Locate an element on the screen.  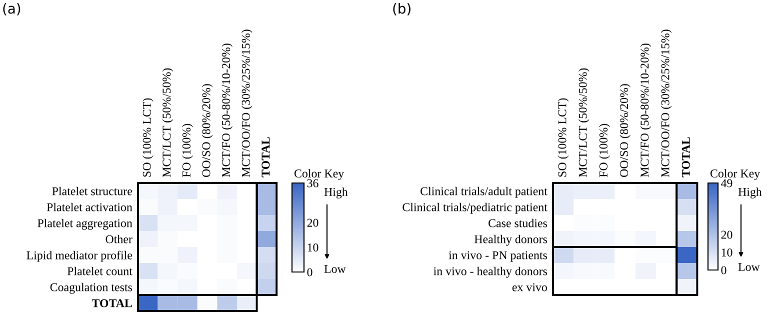
y-tick-label: Healthy donors is located at coordinates (511, 240).